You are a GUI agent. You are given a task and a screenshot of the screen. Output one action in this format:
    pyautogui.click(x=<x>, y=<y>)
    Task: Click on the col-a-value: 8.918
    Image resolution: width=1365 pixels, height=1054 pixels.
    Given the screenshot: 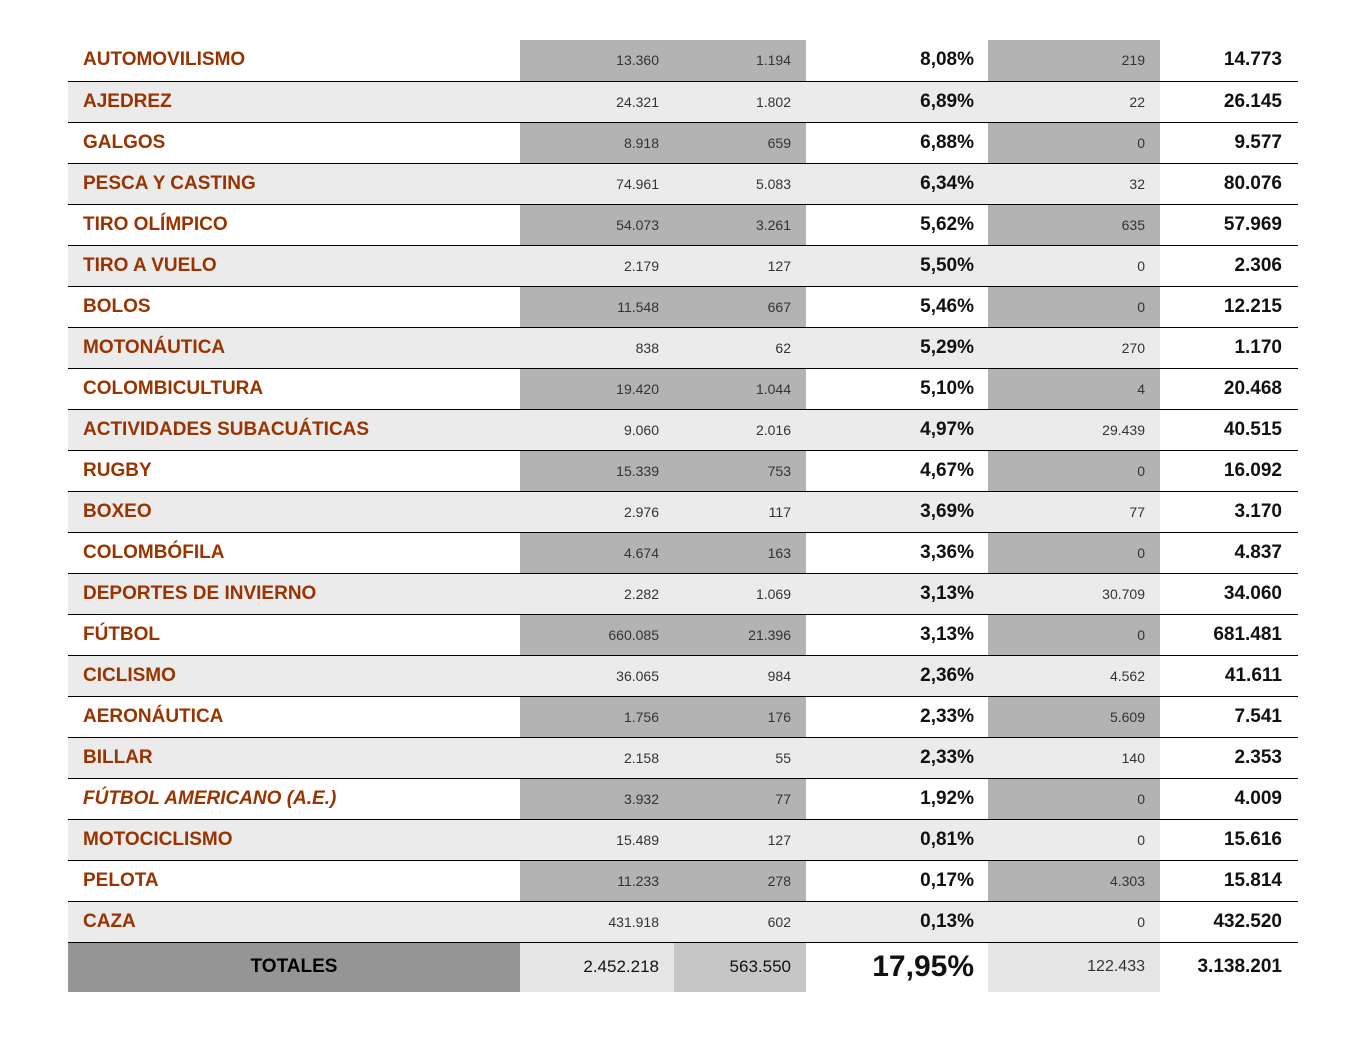 What is the action you would take?
    pyautogui.click(x=597, y=143)
    